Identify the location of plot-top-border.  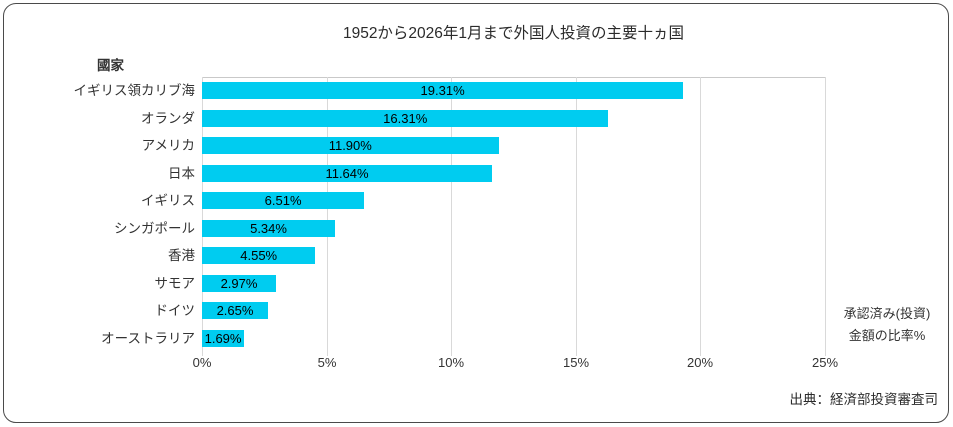
(514, 77).